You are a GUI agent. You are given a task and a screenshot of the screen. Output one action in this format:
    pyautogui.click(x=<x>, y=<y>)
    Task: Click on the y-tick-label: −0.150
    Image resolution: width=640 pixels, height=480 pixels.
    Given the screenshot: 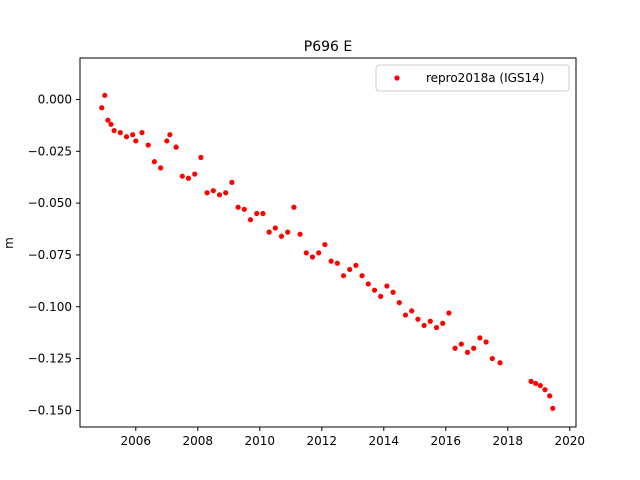 What is the action you would take?
    pyautogui.click(x=50, y=410)
    